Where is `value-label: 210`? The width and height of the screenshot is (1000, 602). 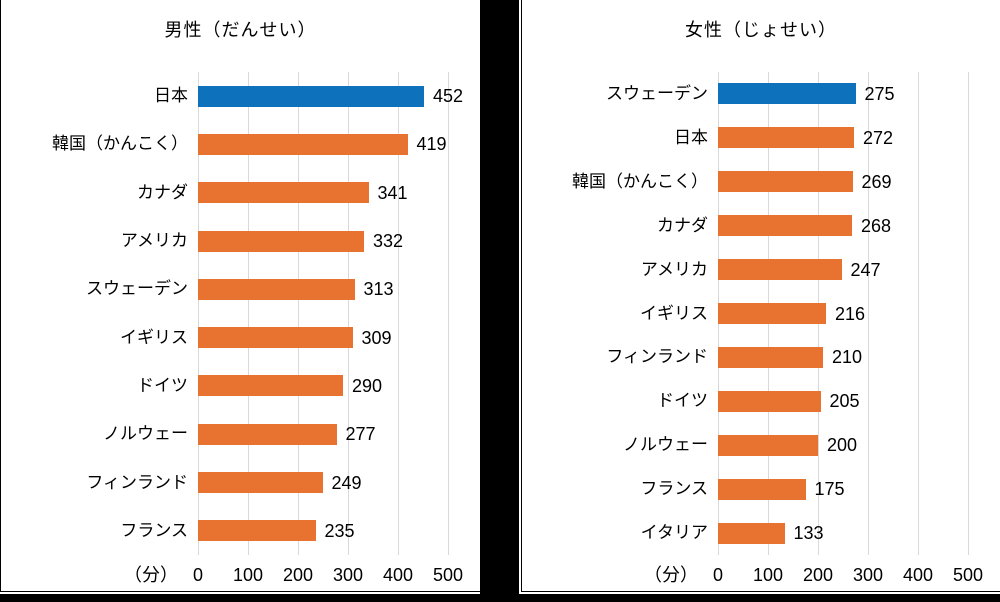
value-label: 210 is located at coordinates (847, 357).